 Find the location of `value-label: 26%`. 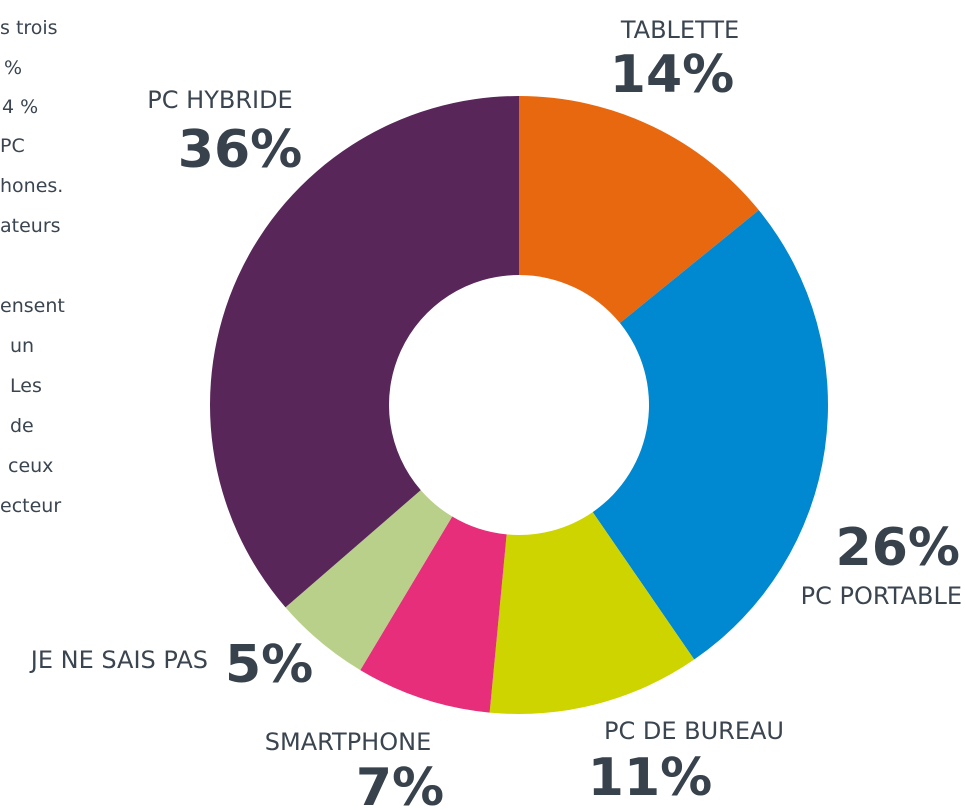

value-label: 26% is located at coordinates (898, 548).